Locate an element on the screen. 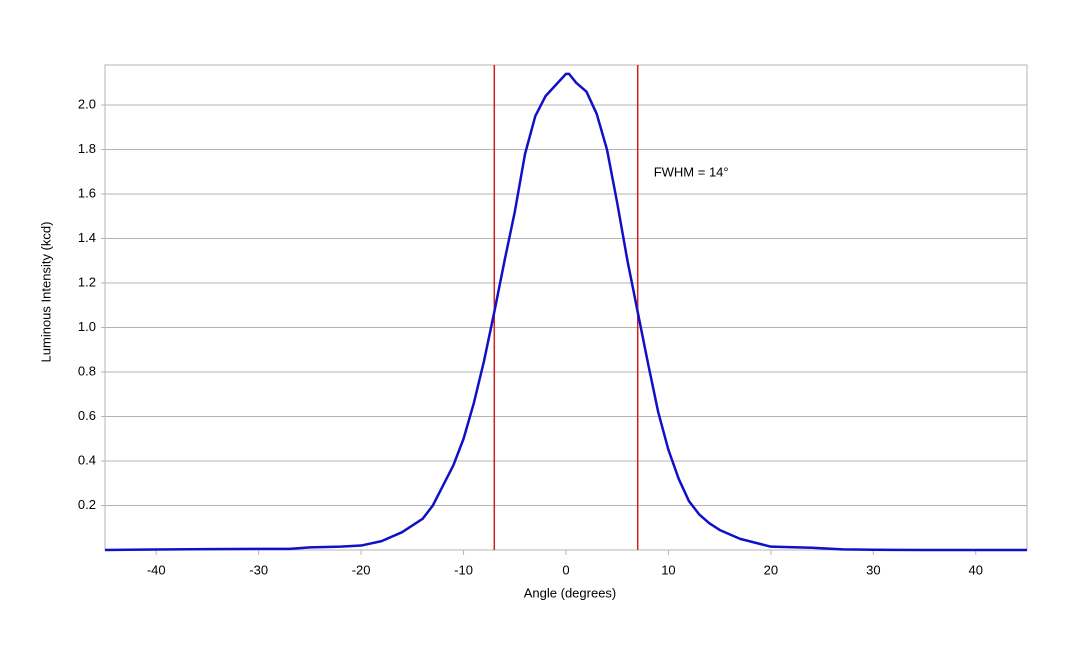 The width and height of the screenshot is (1080, 648). y-axis-label: Luminous Intensity (kcd) is located at coordinates (45, 292).